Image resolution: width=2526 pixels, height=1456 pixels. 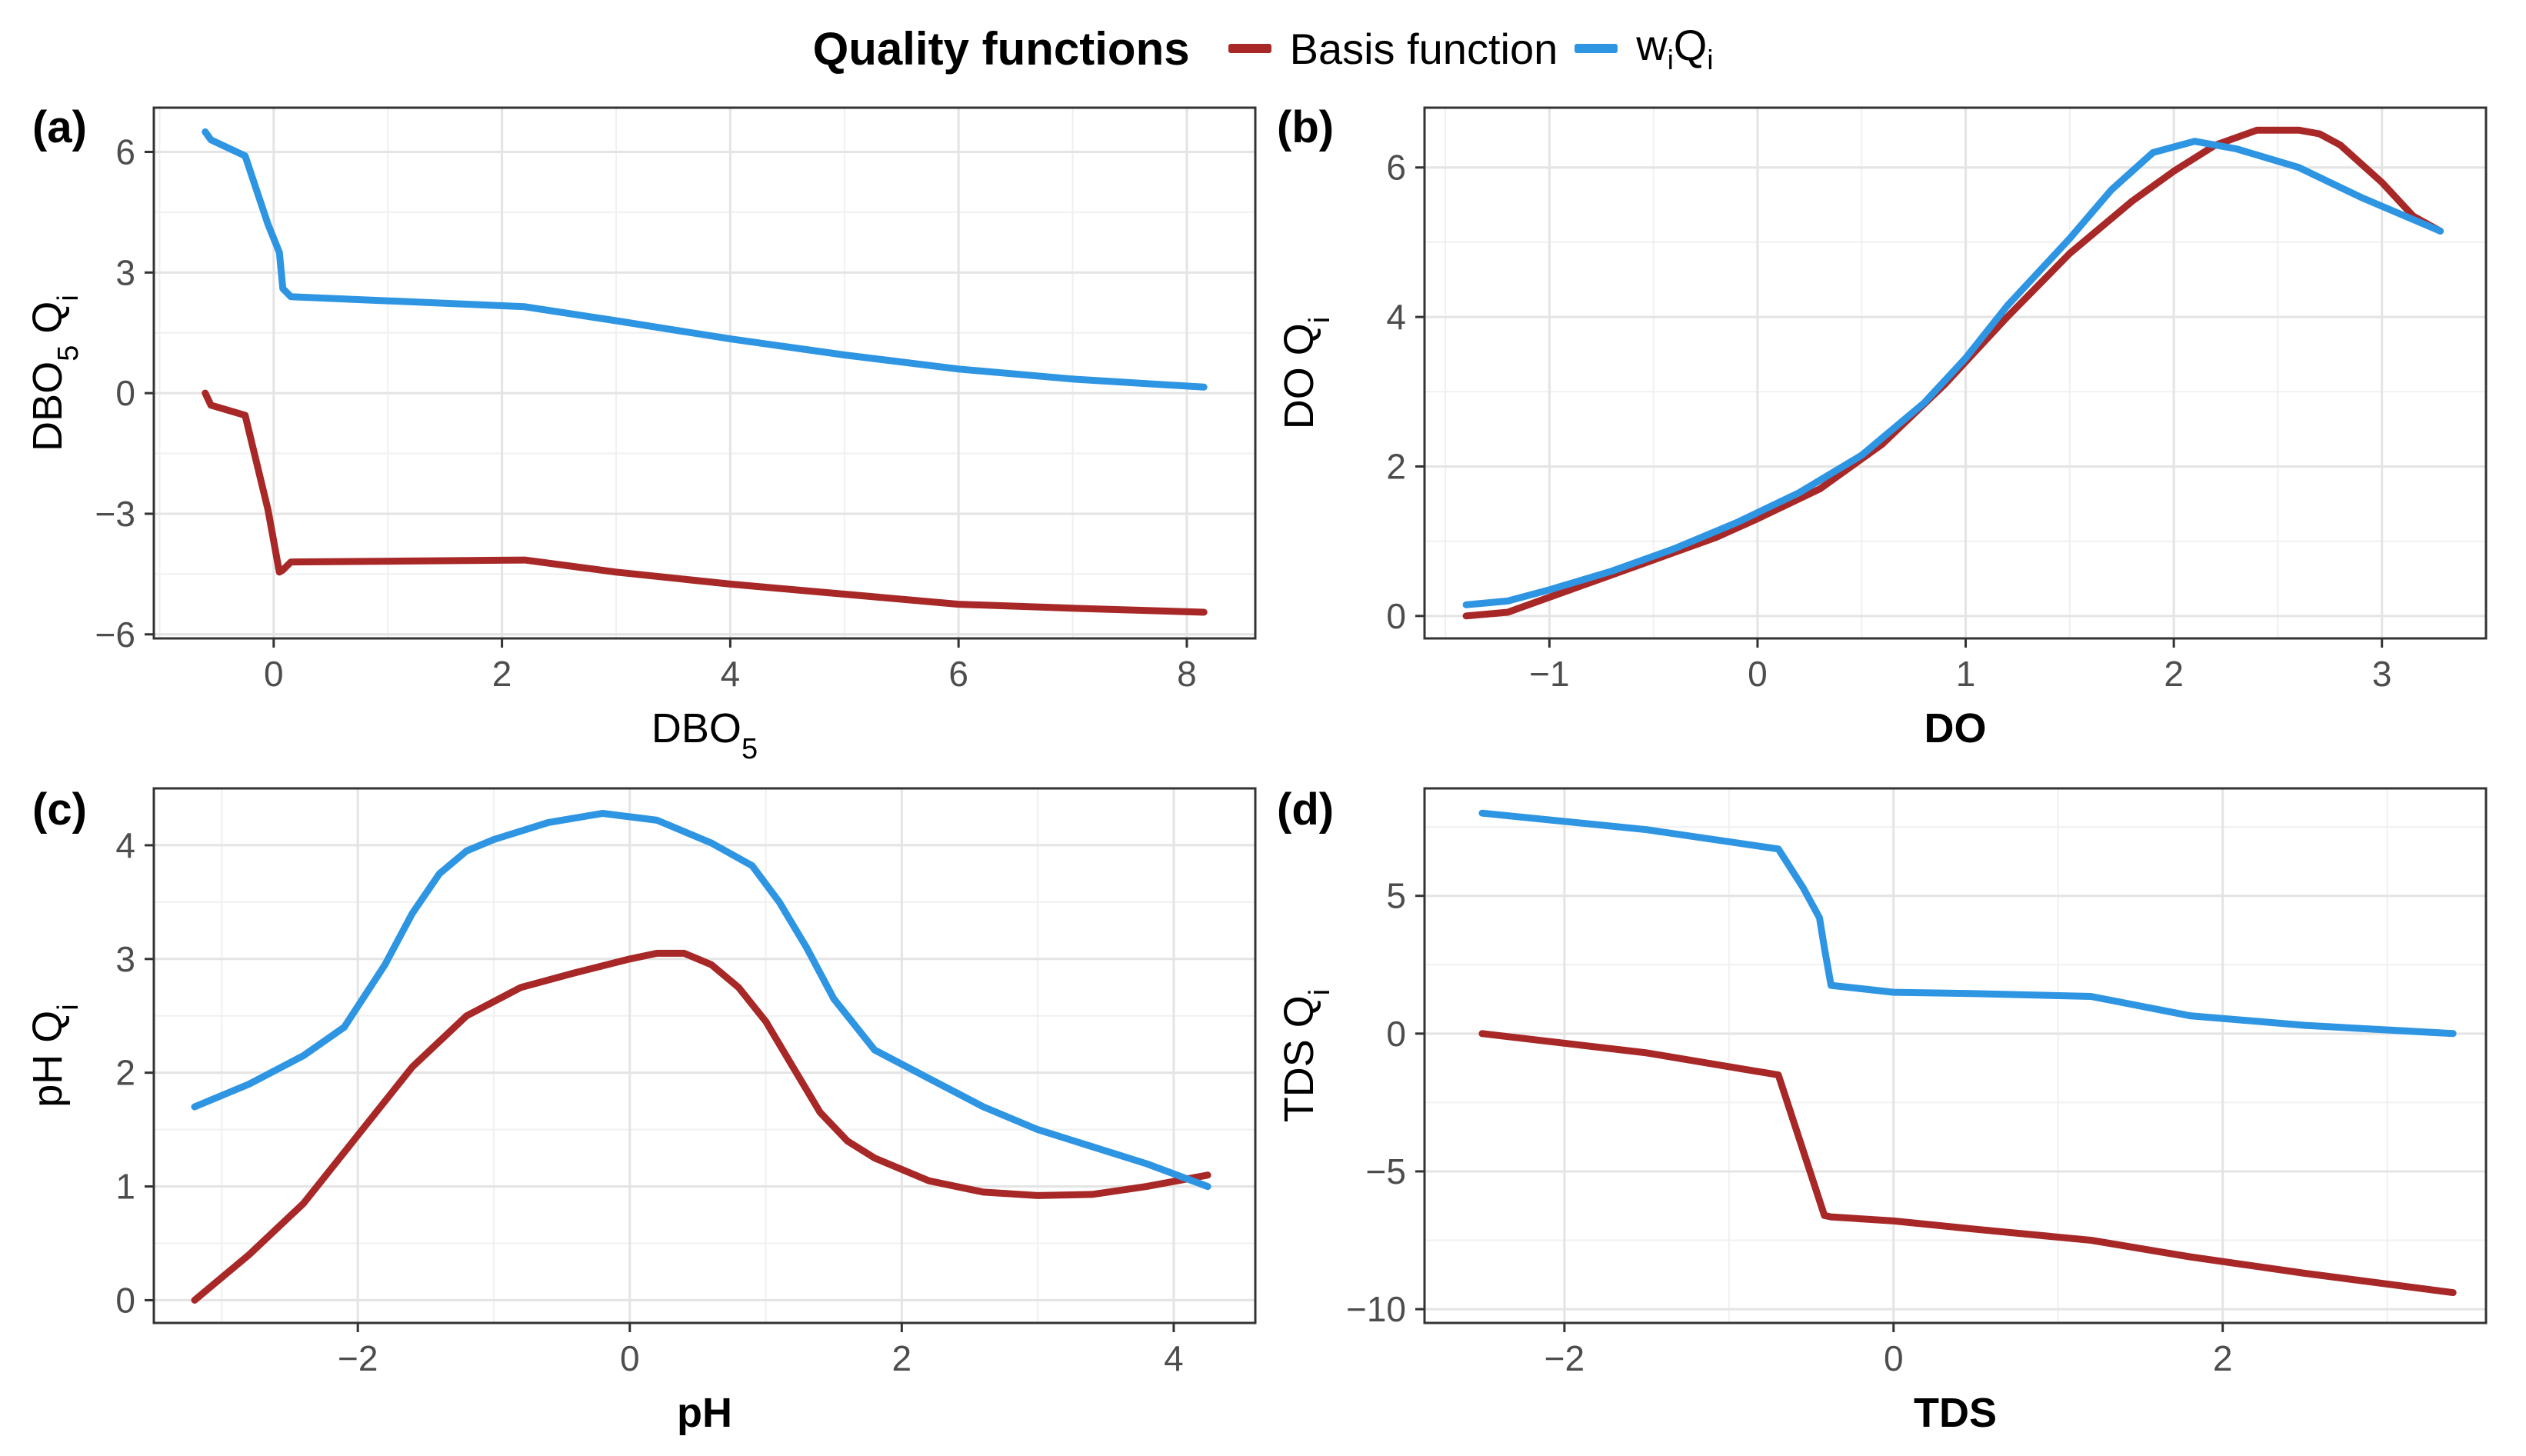 I want to click on y-tick-label: −5, so click(x=1386, y=1171).